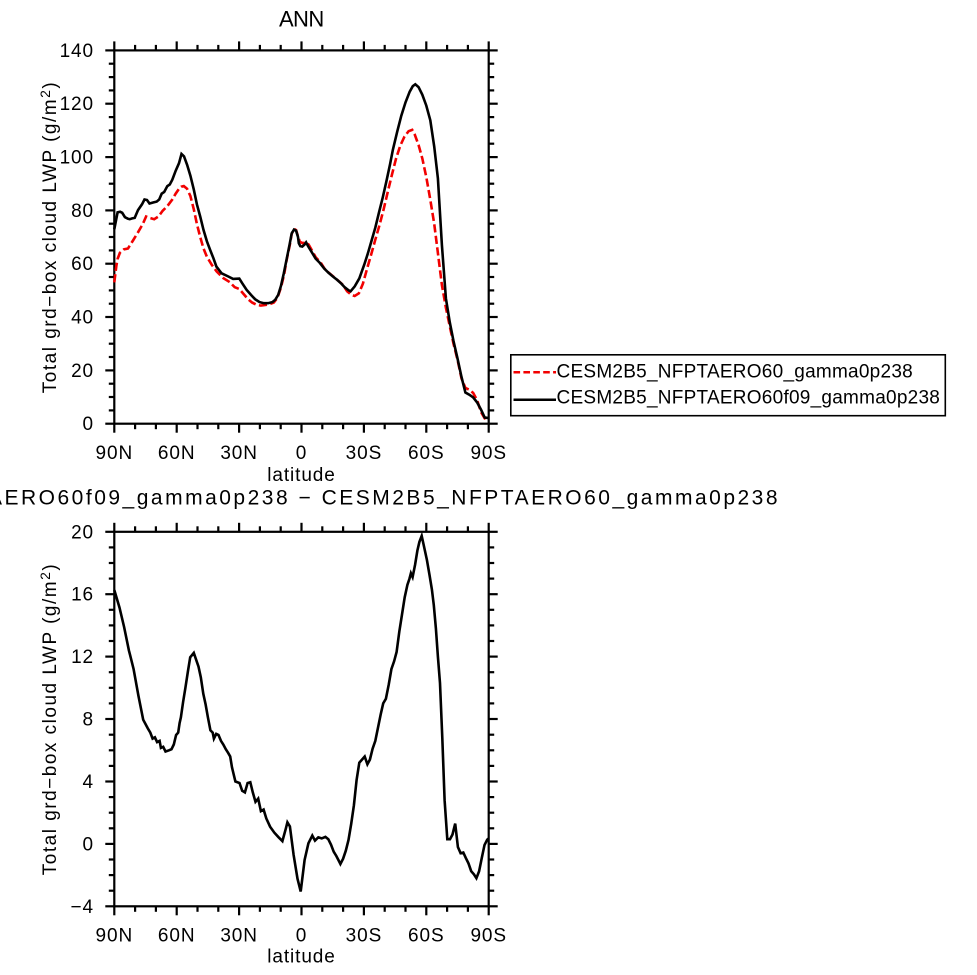  I want to click on svg-text: 120, so click(77, 104).